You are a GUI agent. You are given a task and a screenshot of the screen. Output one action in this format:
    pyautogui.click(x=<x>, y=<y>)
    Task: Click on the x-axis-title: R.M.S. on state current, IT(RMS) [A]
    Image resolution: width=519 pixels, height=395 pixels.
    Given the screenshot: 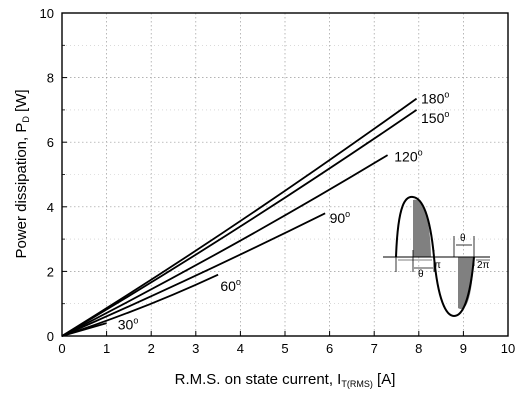 What is the action you would take?
    pyautogui.click(x=285, y=380)
    